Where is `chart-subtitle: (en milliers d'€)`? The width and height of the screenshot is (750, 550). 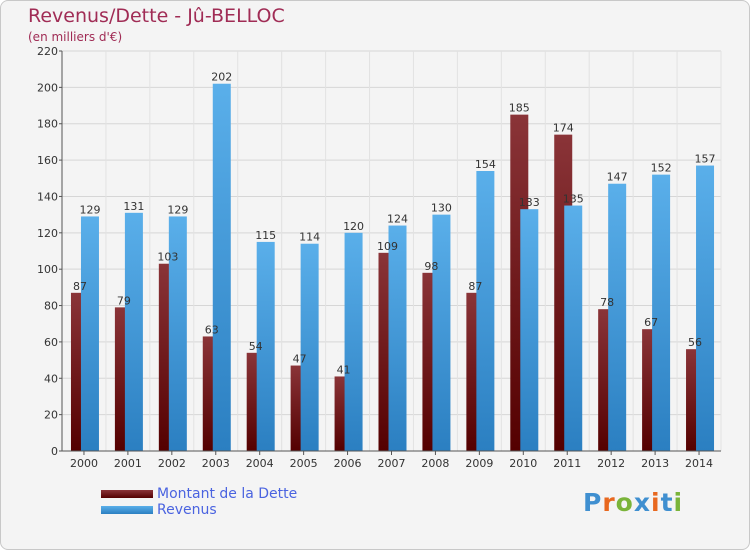 chart-subtitle: (en milliers d'€) is located at coordinates (75, 37).